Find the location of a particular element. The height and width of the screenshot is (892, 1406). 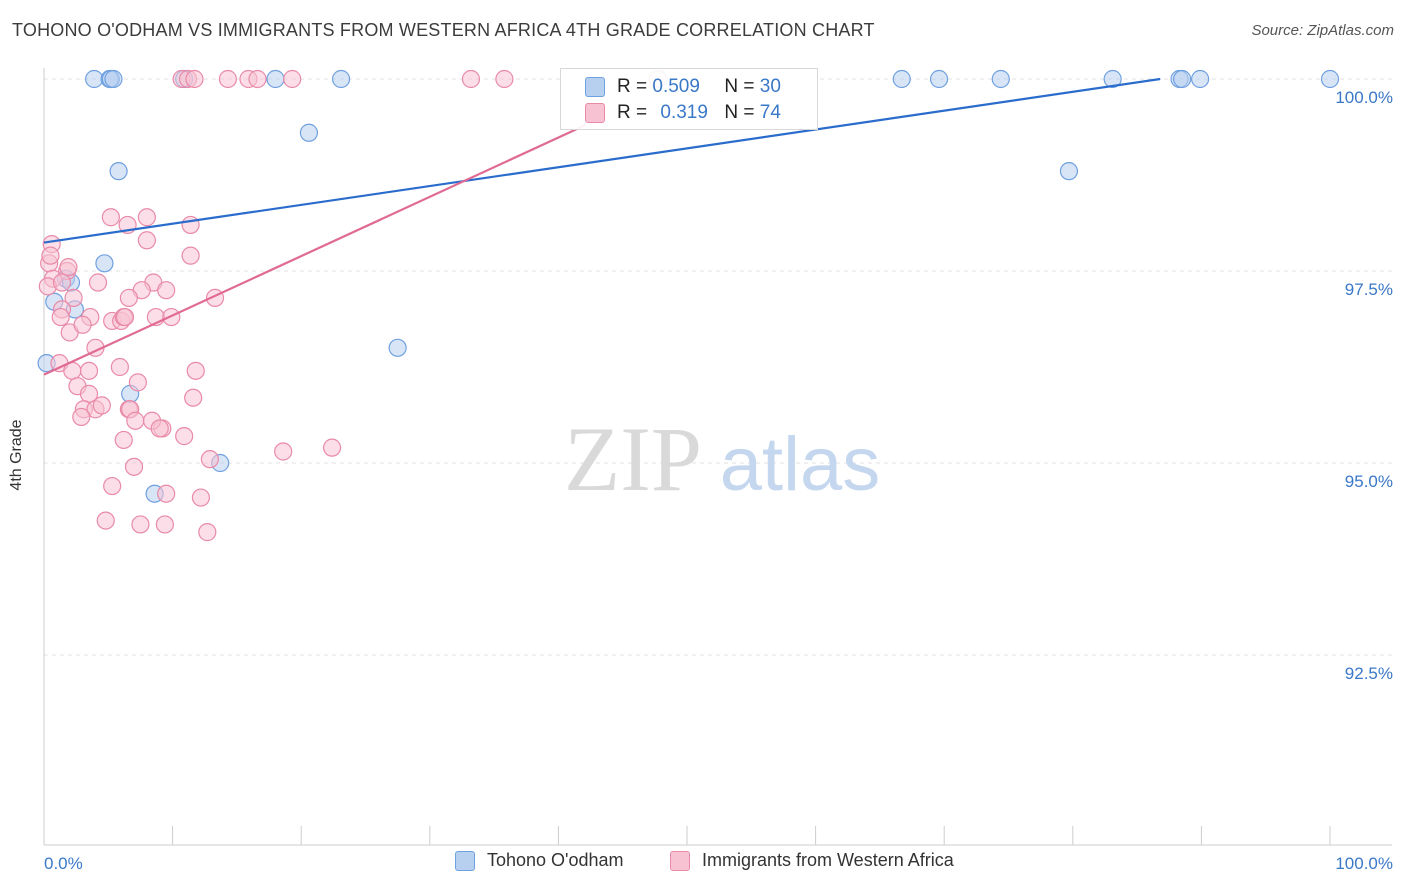

series-legend-item-tohono: Tohono O'odham is located at coordinates (539, 860).